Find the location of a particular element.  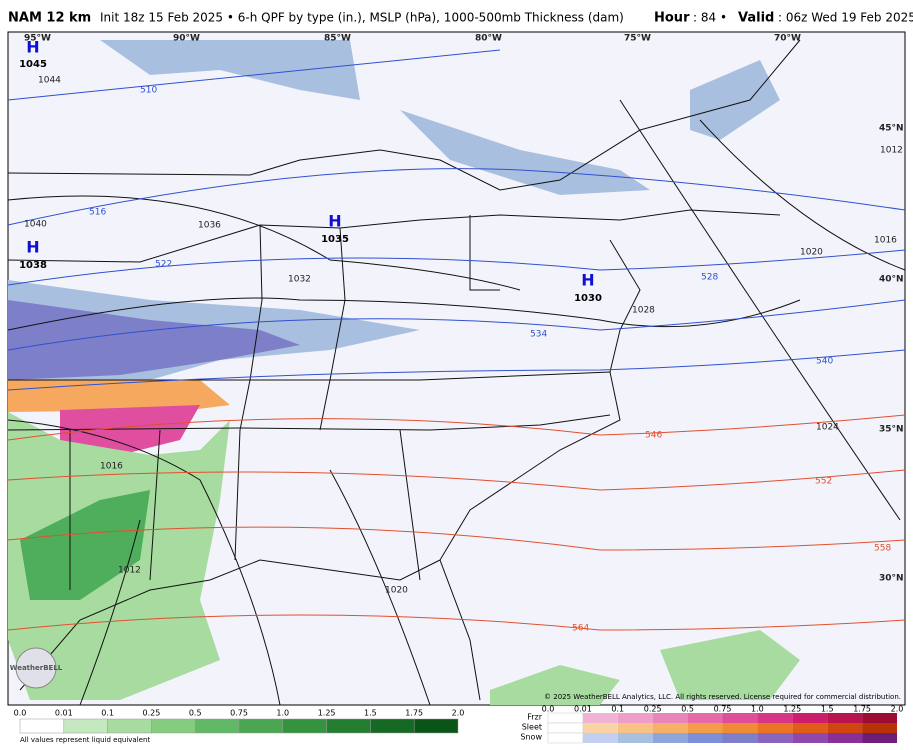

latitude-label: 45°N is located at coordinates (891, 129).